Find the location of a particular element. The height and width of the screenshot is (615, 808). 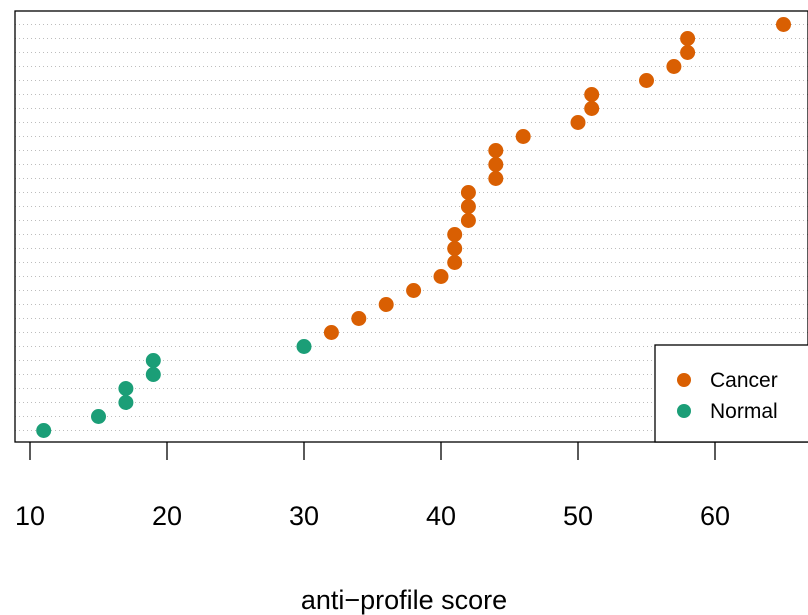

legend-label-cancer: Cancer is located at coordinates (744, 380).